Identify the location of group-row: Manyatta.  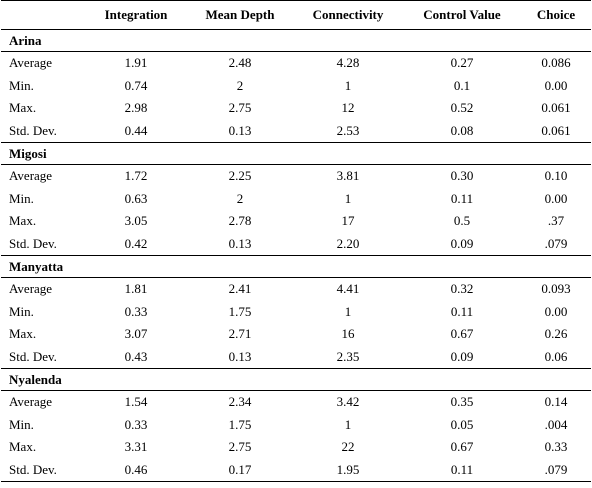
(296, 266).